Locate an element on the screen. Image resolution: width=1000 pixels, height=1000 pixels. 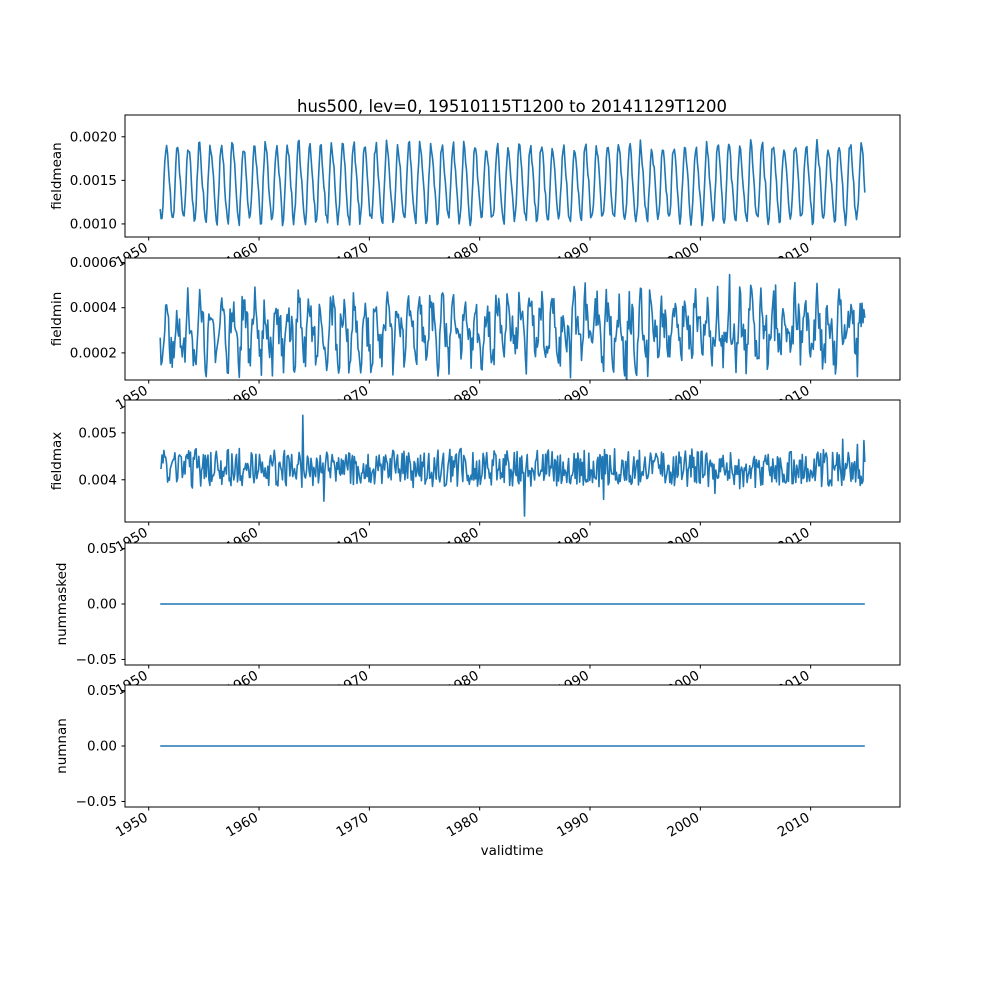
y-axis-label-fieldmean: fieldmean is located at coordinates (57, 176).